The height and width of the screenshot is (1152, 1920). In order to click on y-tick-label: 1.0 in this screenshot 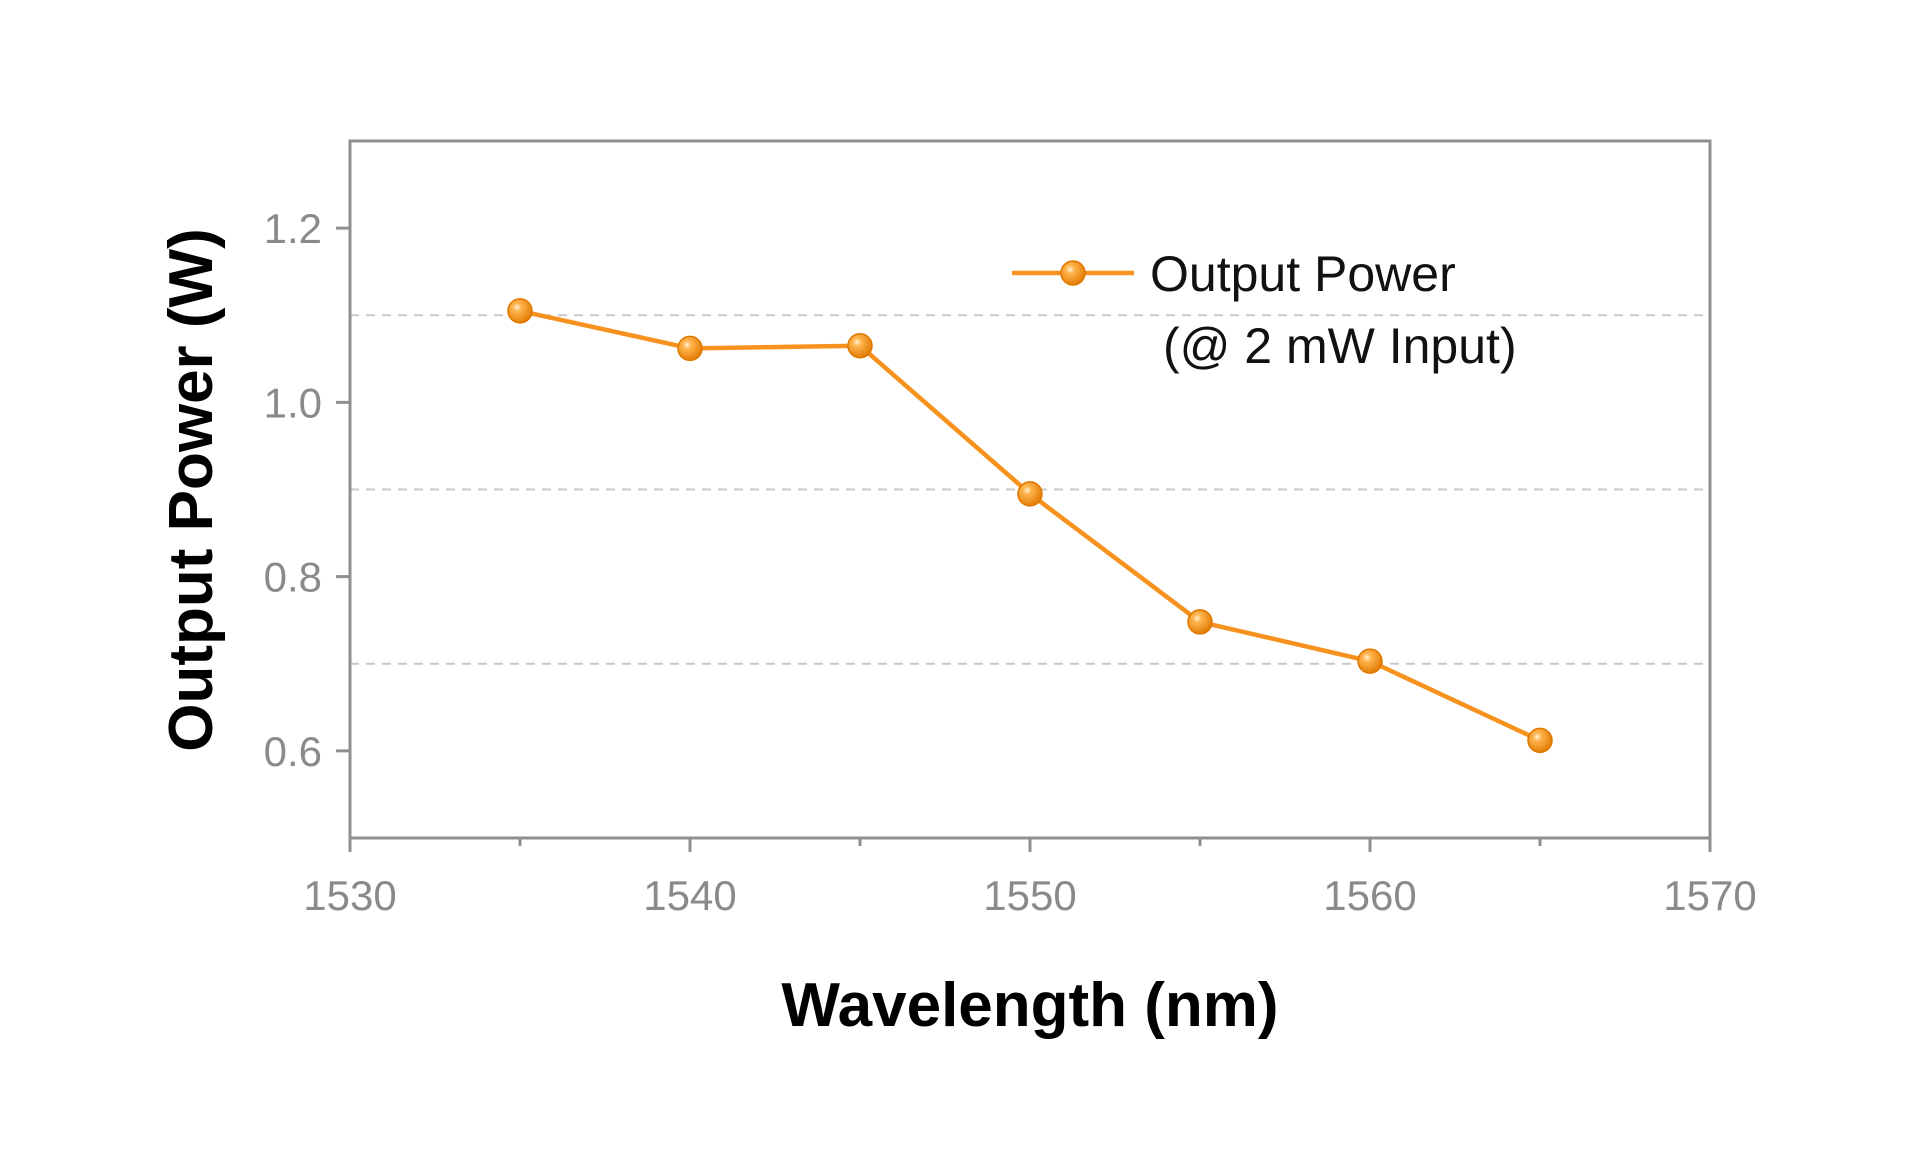, I will do `click(293, 402)`.